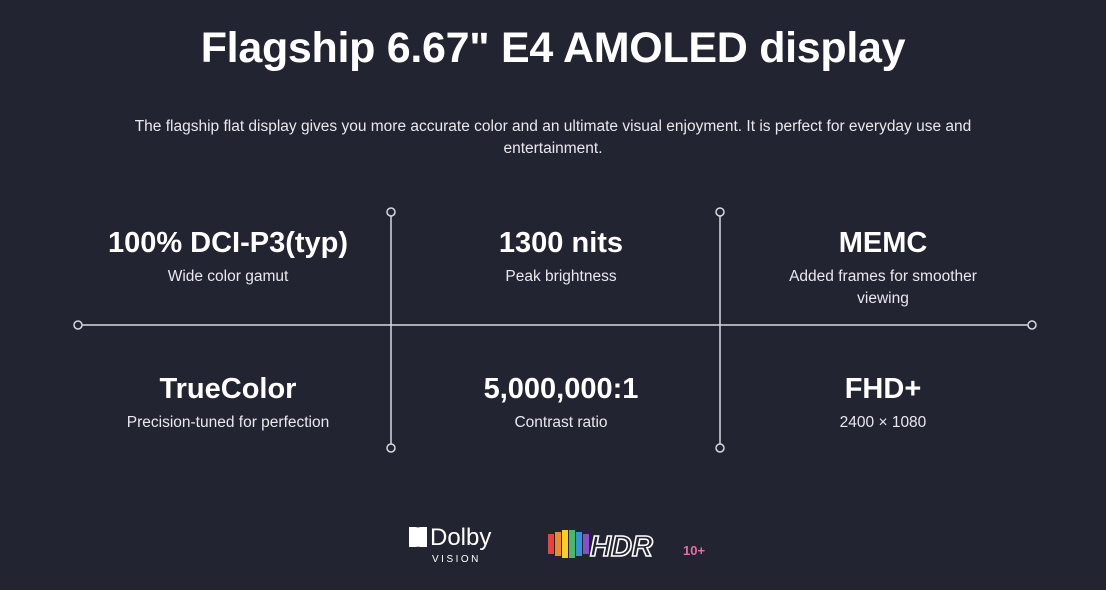 The width and height of the screenshot is (1106, 590). What do you see at coordinates (553, 48) in the screenshot?
I see `title: Flagship 6.67" E4 AMOLED display` at bounding box center [553, 48].